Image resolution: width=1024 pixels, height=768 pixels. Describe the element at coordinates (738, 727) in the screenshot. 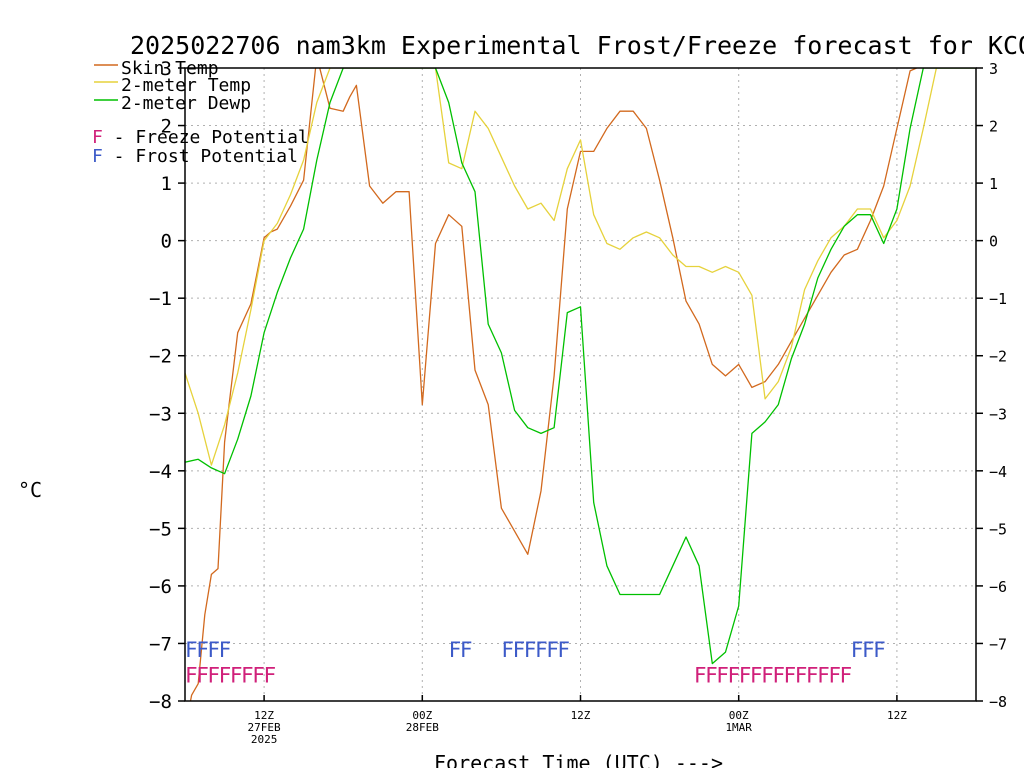

I see `x-tick-label: 1MAR` at that location.